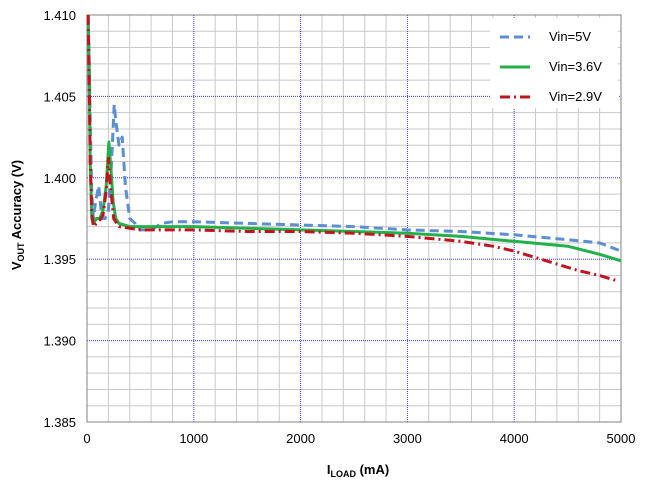 This screenshot has height=483, width=651. What do you see at coordinates (16, 265) in the screenshot?
I see `y-axis-label-main: V` at bounding box center [16, 265].